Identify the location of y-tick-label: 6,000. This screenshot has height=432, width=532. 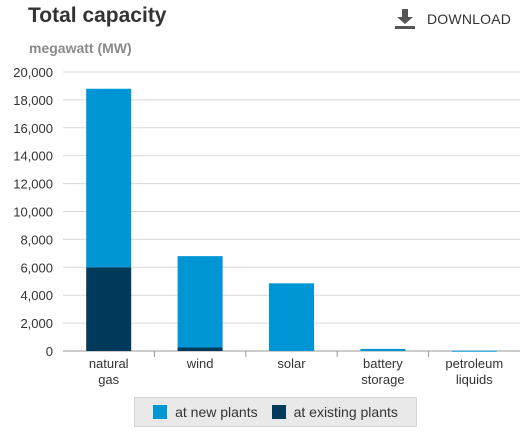
(36, 267).